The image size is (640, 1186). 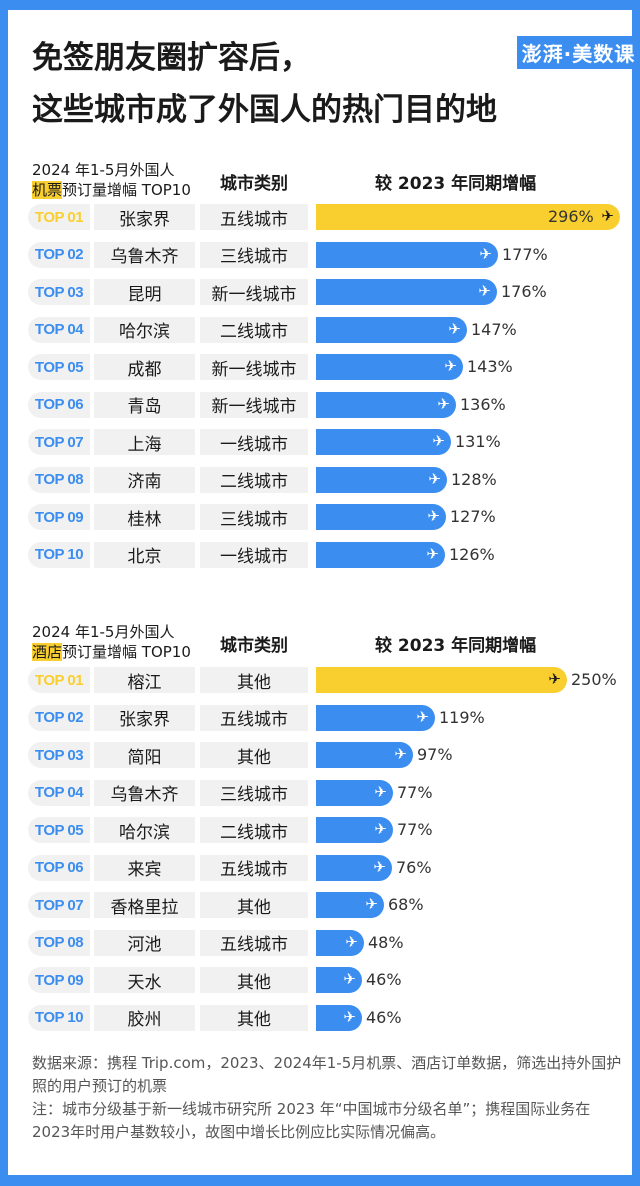 What do you see at coordinates (473, 516) in the screenshot?
I see `value-label: 127%` at bounding box center [473, 516].